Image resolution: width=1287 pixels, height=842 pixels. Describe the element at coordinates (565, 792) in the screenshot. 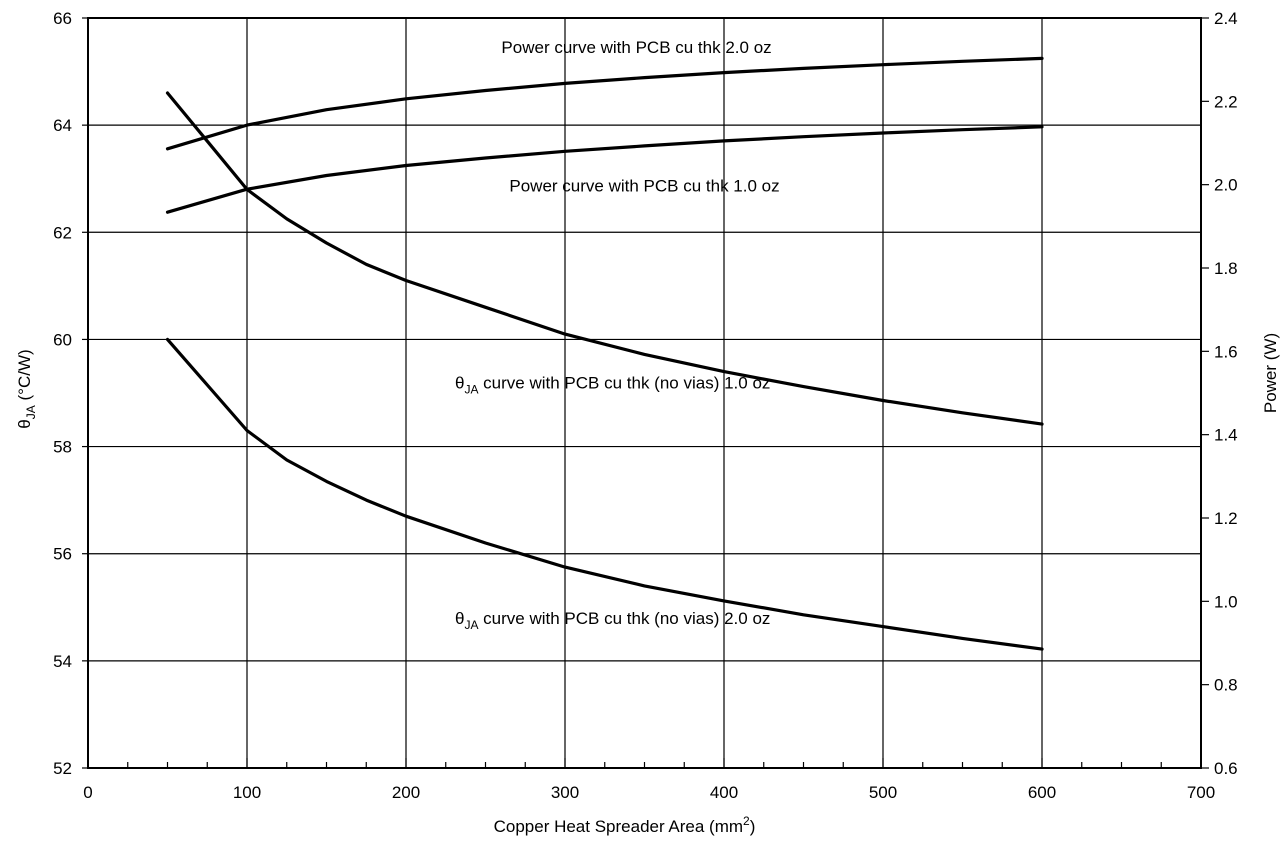

I see `x-tick-label: 300` at that location.